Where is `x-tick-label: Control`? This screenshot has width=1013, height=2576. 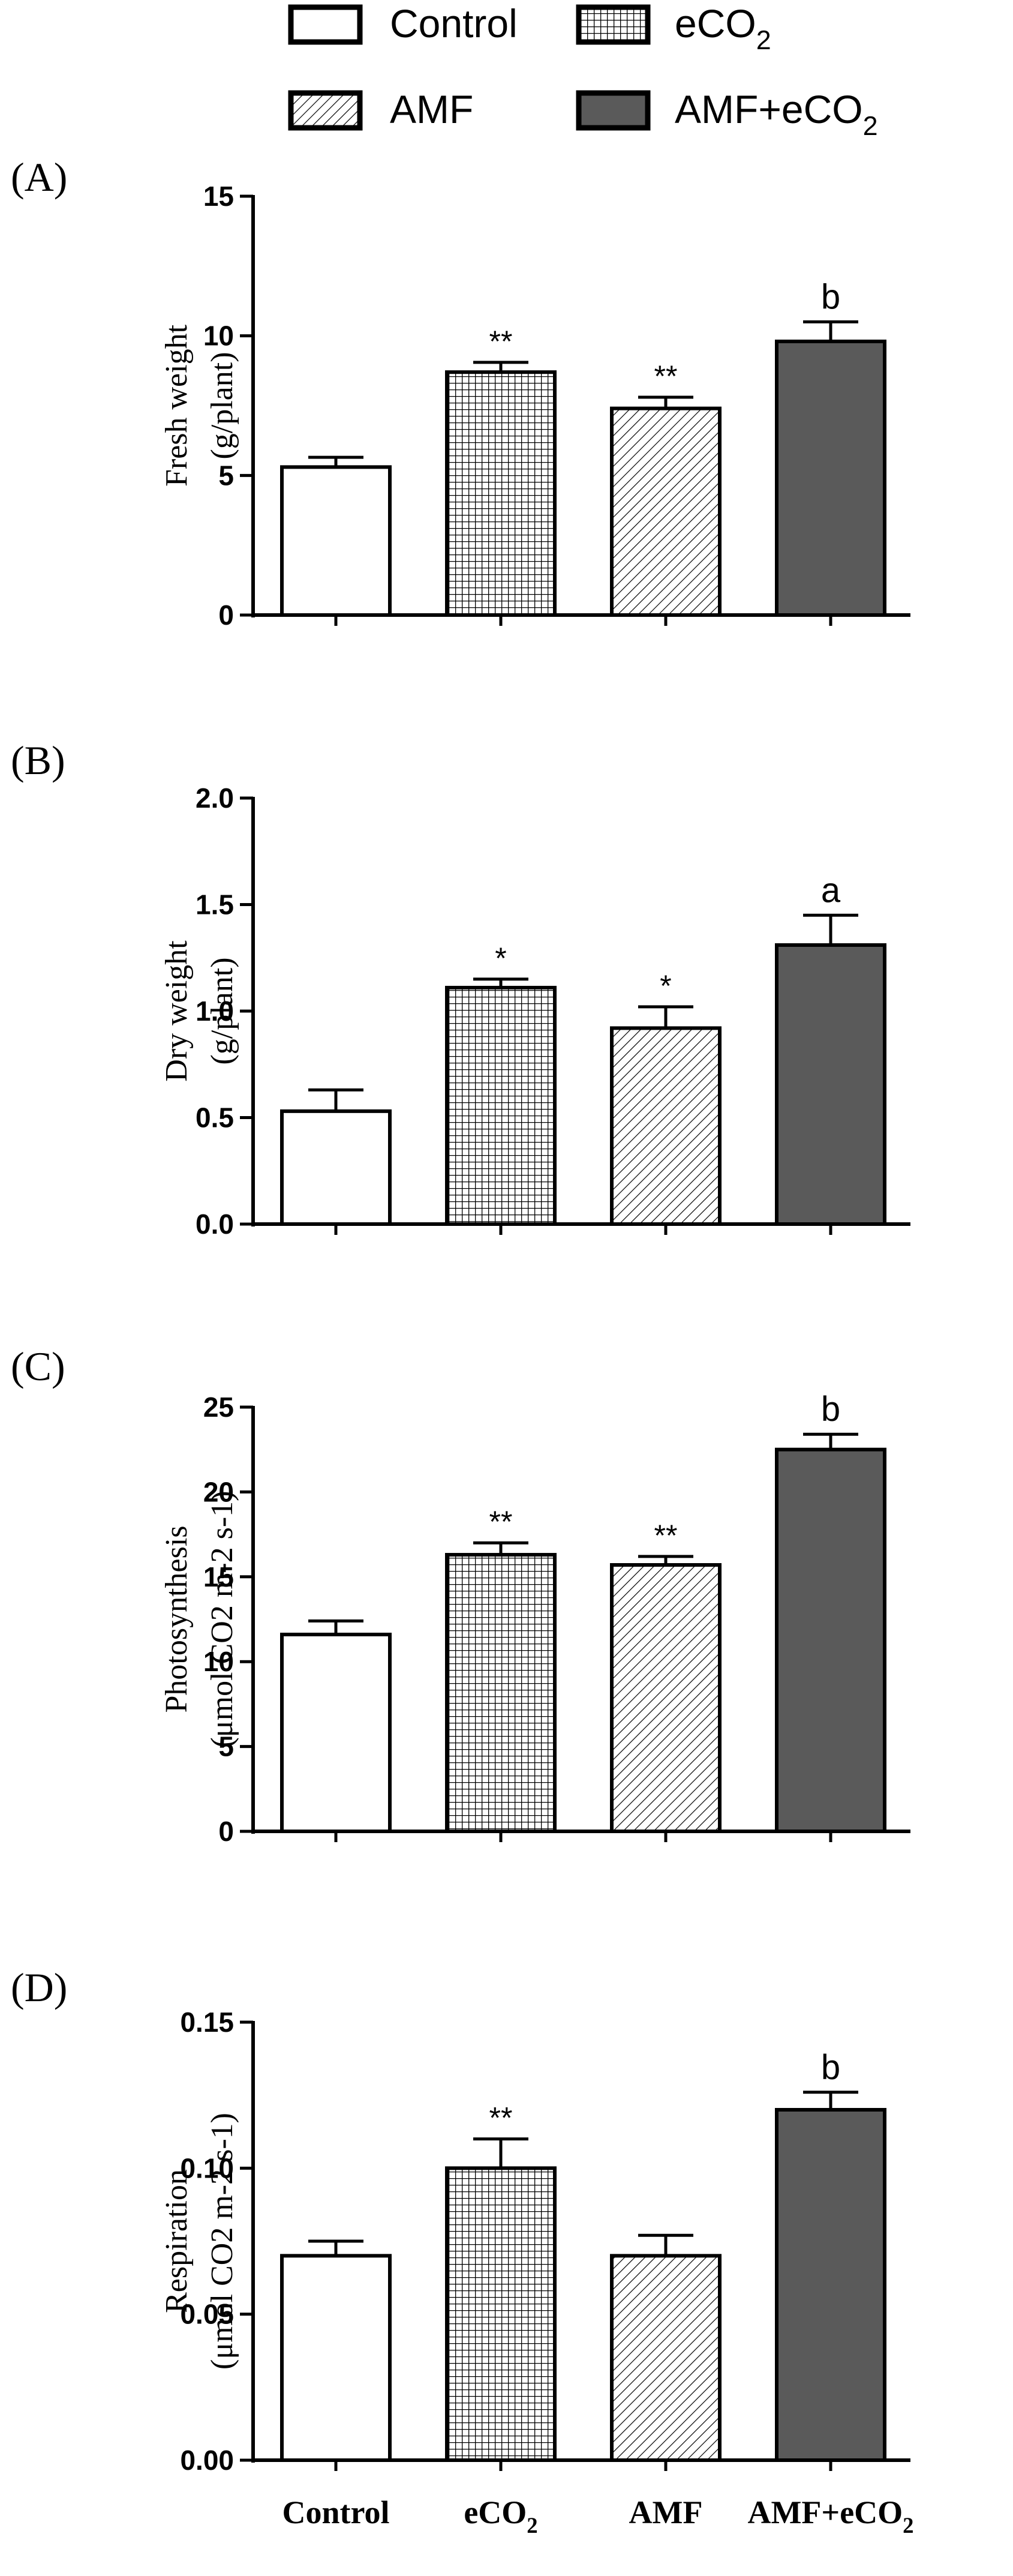
x-tick-label: Control is located at coordinates (336, 2512).